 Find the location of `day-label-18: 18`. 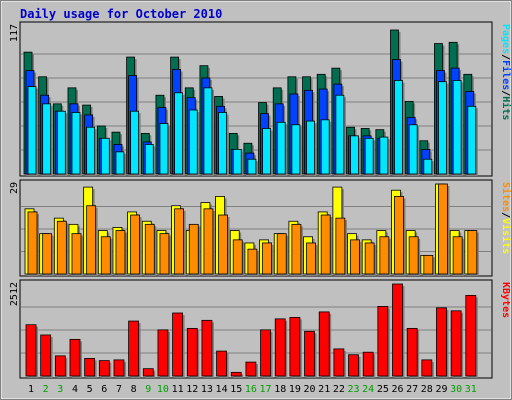

day-label-18: 18 is located at coordinates (280, 389).